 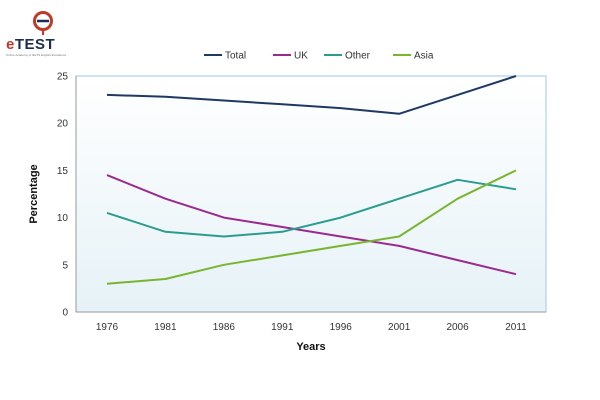 What do you see at coordinates (63, 218) in the screenshot?
I see `y-tick-label: 10` at bounding box center [63, 218].